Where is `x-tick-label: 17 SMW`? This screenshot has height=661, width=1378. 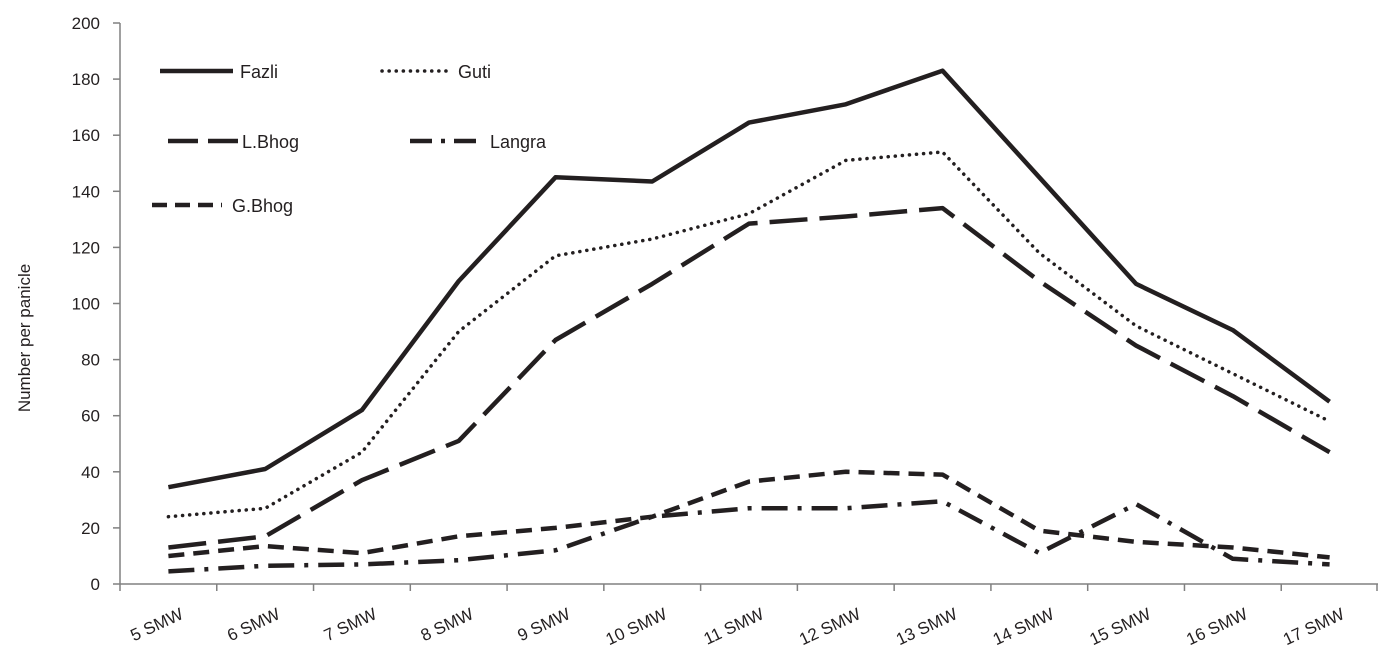 x-tick-label: 17 SMW is located at coordinates (1313, 626).